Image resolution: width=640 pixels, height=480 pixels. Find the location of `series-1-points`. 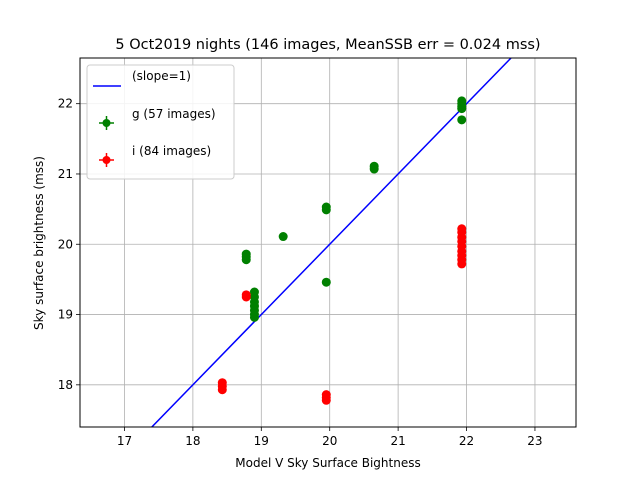

series-1-points is located at coordinates (342, 314).